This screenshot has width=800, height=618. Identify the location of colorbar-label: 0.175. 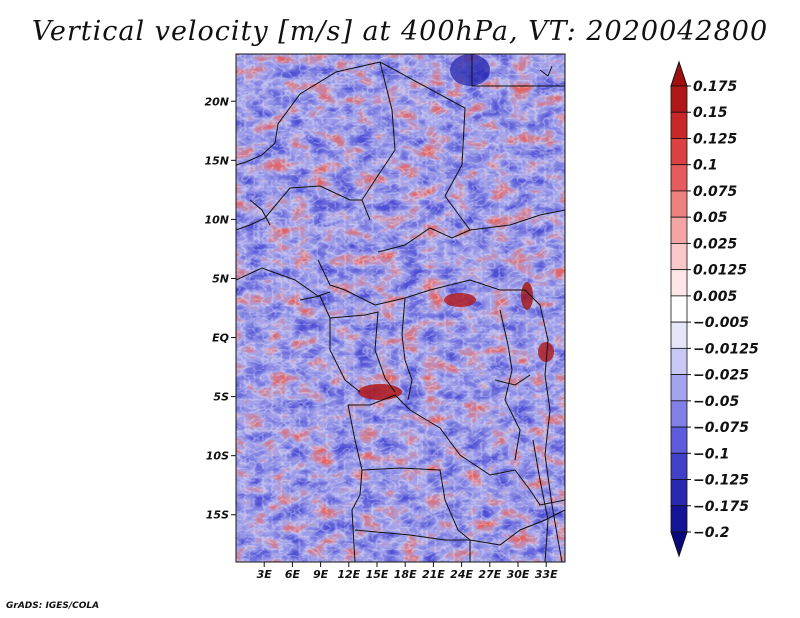
(715, 87).